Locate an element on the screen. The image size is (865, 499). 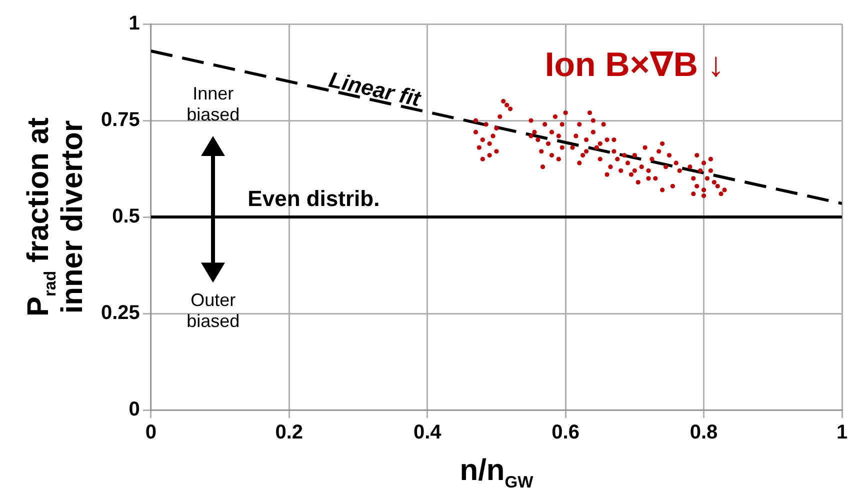
series-label: Ion B×∇B ↓ is located at coordinates (634, 65).